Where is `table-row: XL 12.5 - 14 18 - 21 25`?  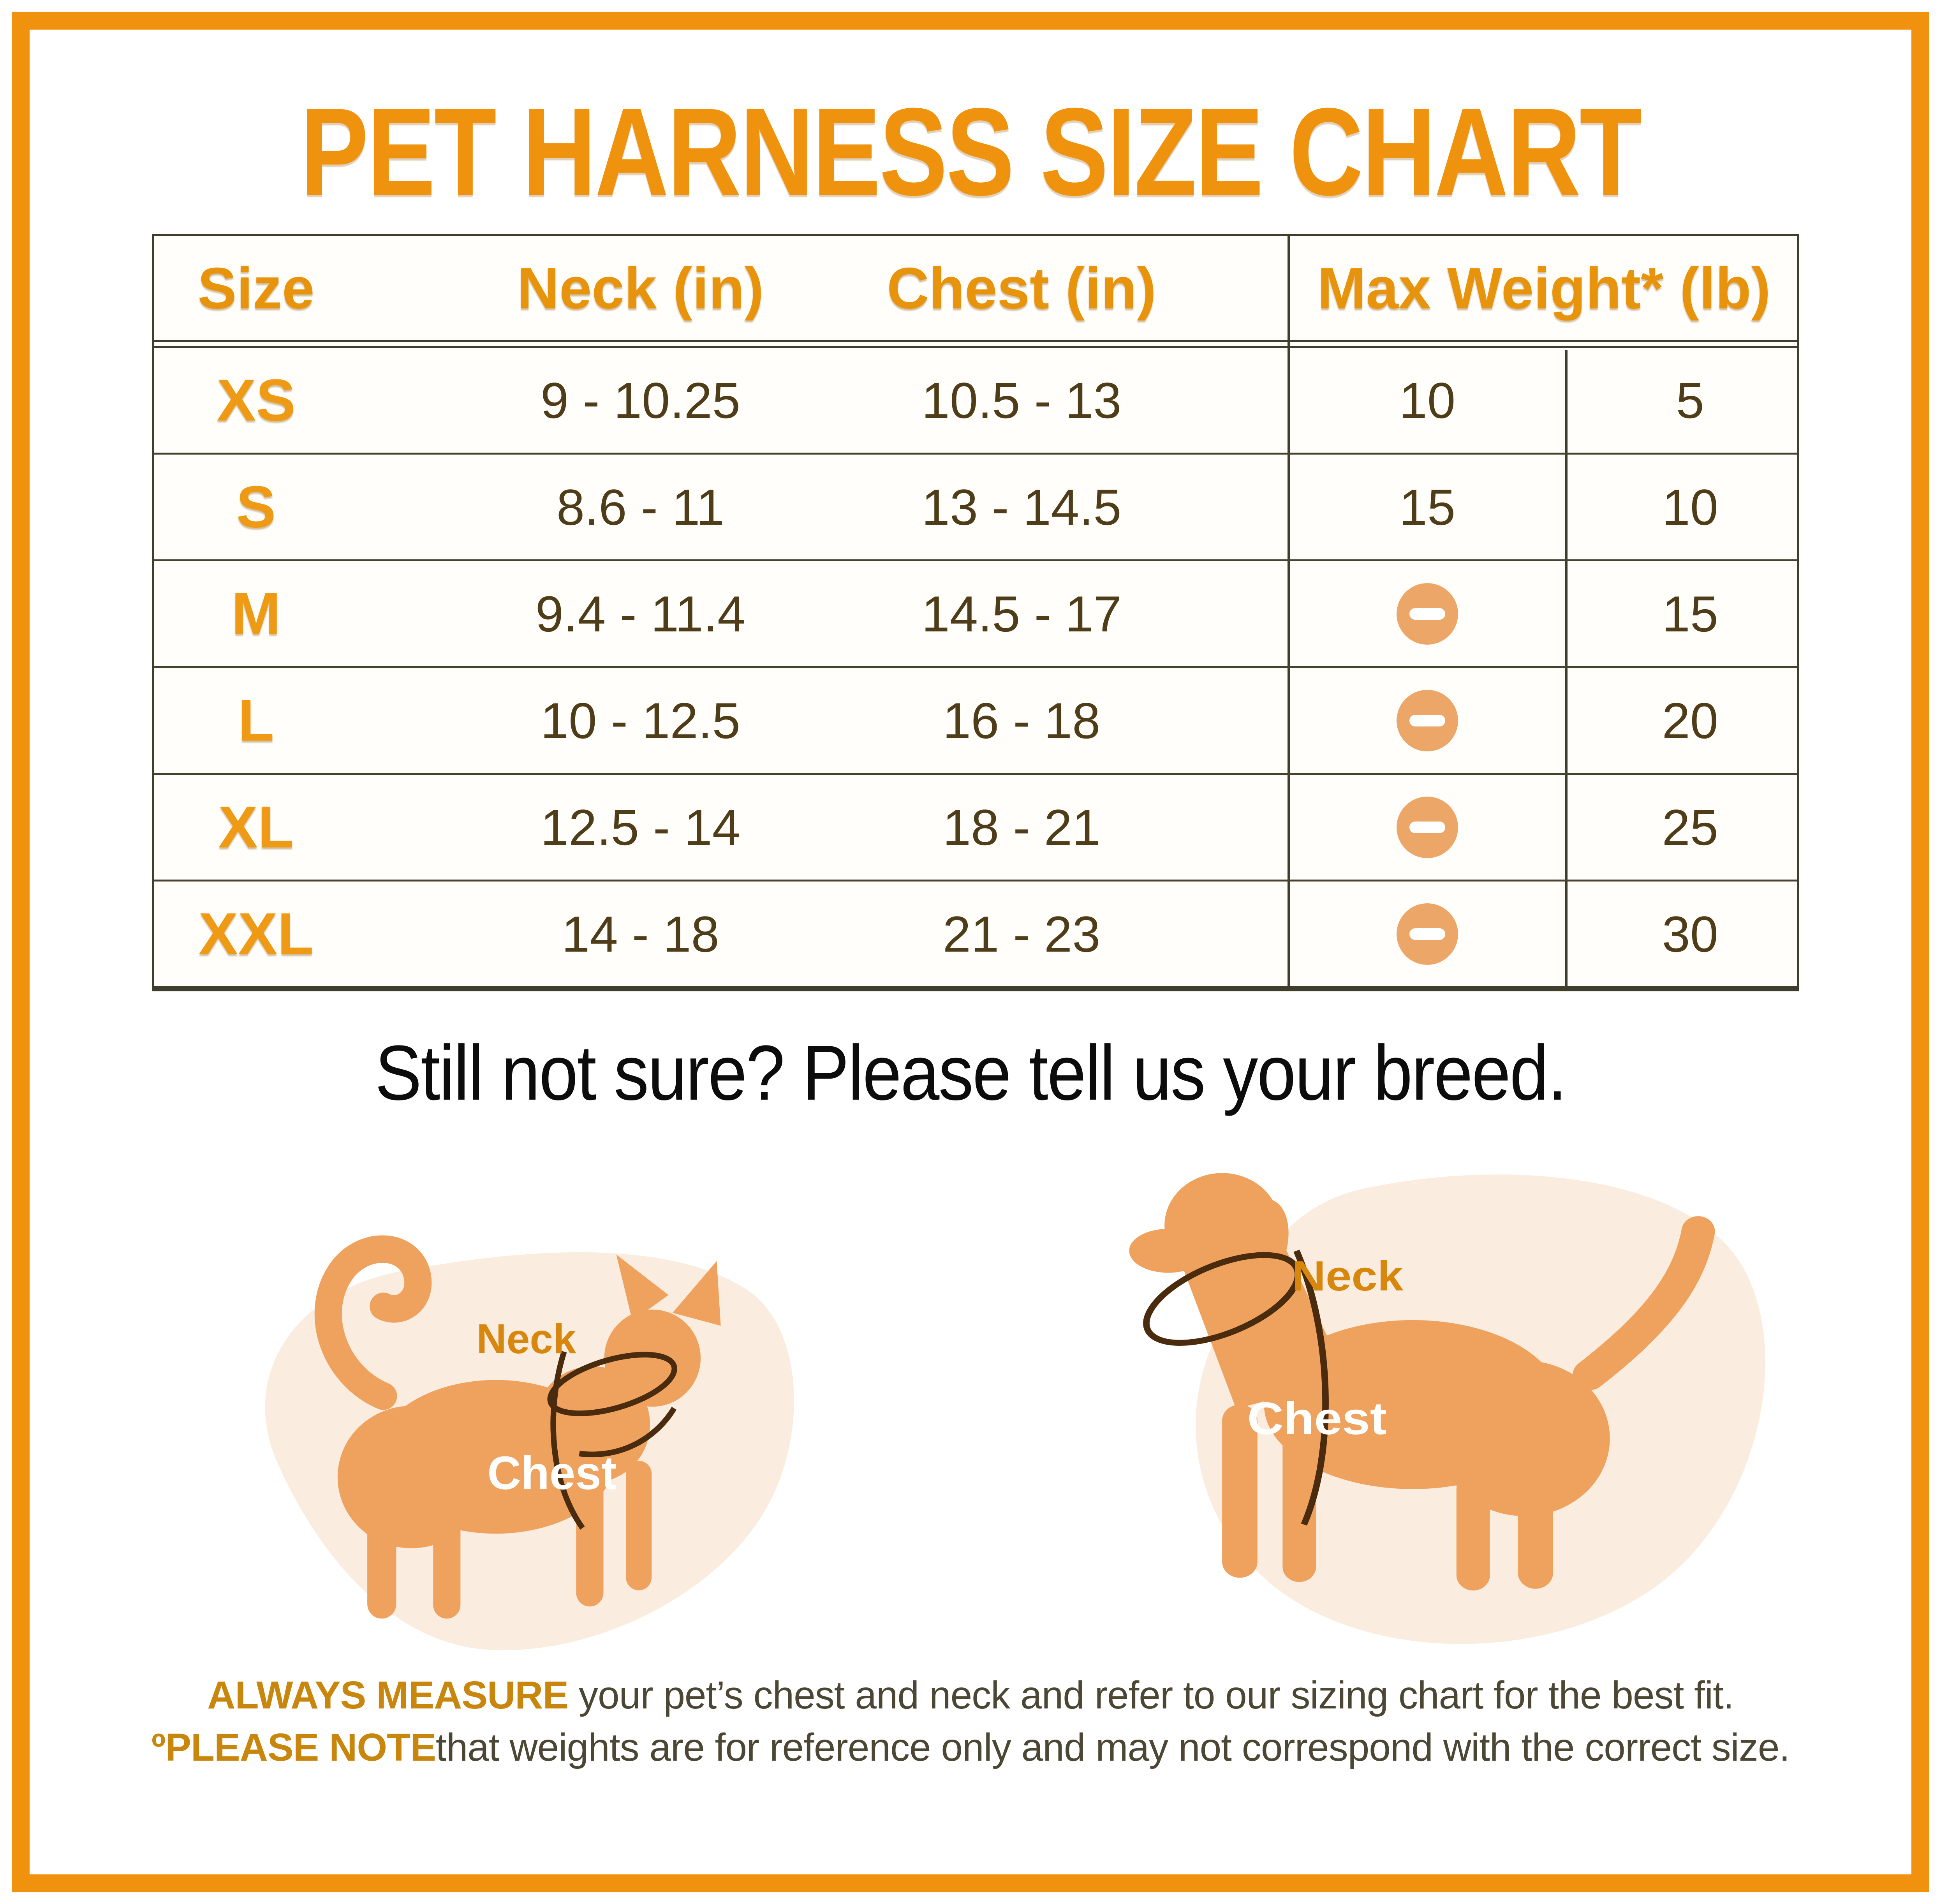
table-row: XL 12.5 - 14 18 - 21 25 is located at coordinates (976, 828).